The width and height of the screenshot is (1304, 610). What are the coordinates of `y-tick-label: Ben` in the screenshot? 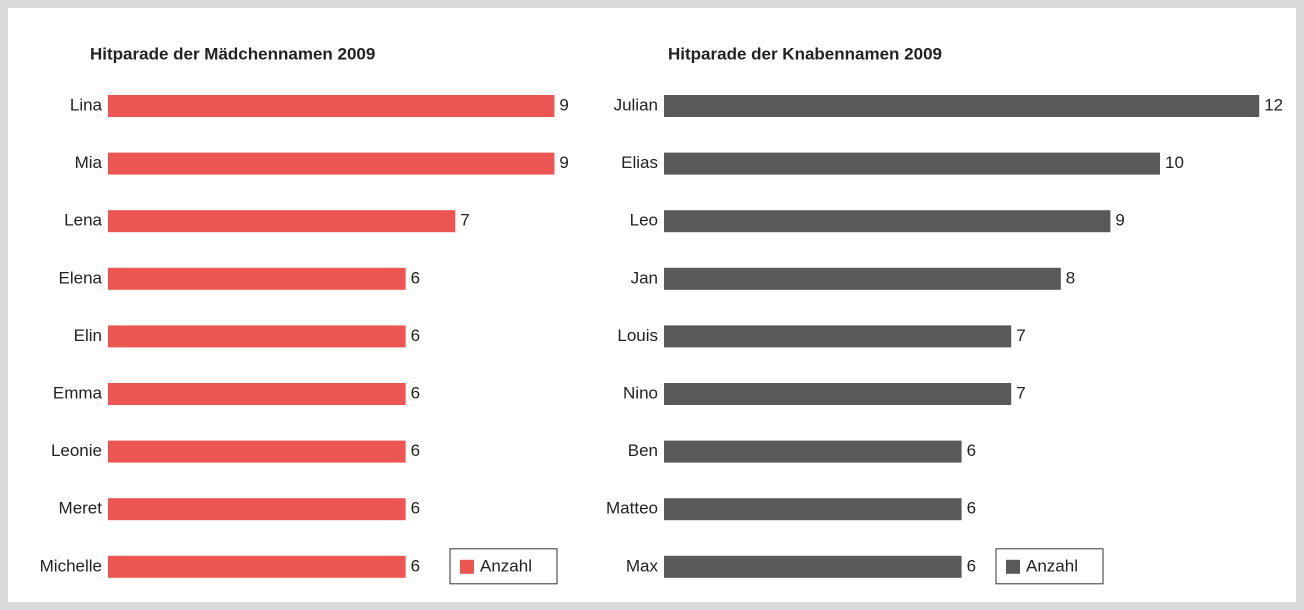 It's located at (643, 450).